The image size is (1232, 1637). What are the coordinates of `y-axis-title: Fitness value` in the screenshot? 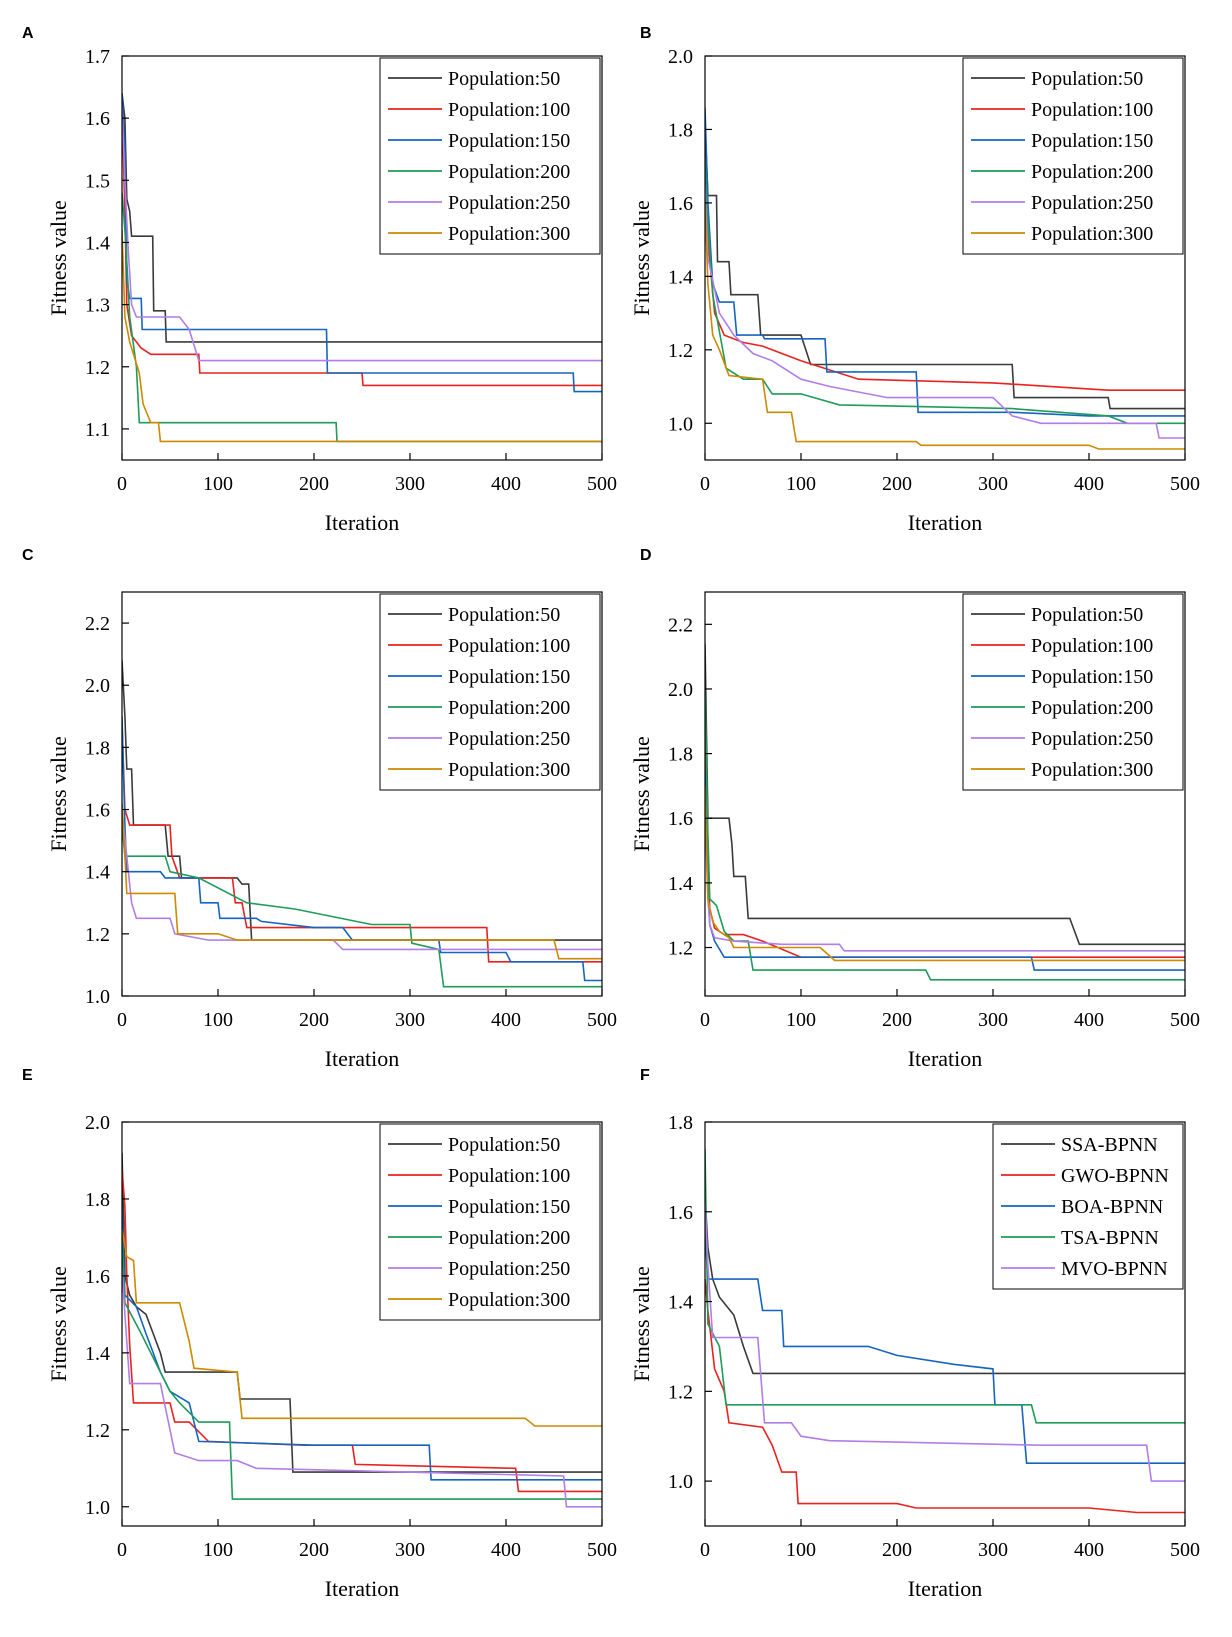 It's located at (58, 1324).